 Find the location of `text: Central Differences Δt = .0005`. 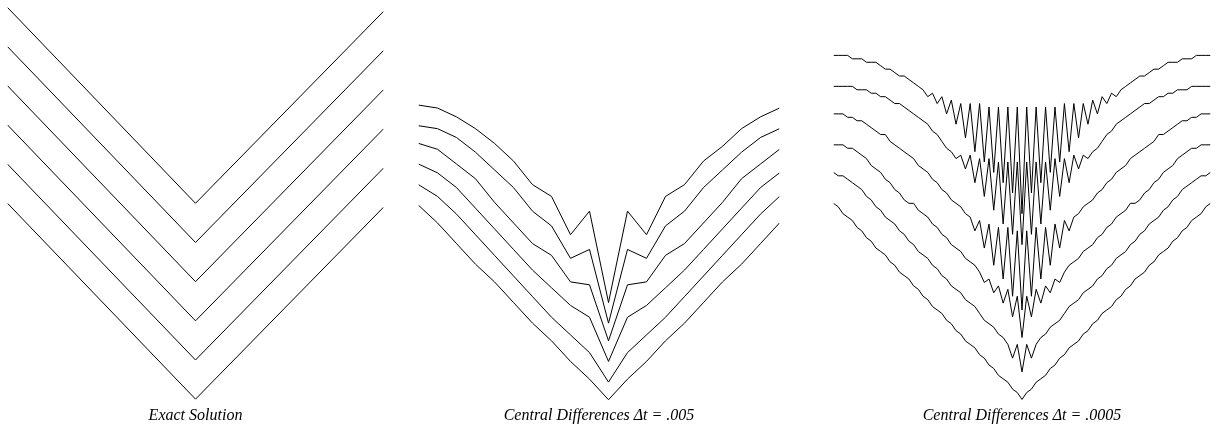

text: Central Differences Δt = .0005 is located at coordinates (1022, 414).